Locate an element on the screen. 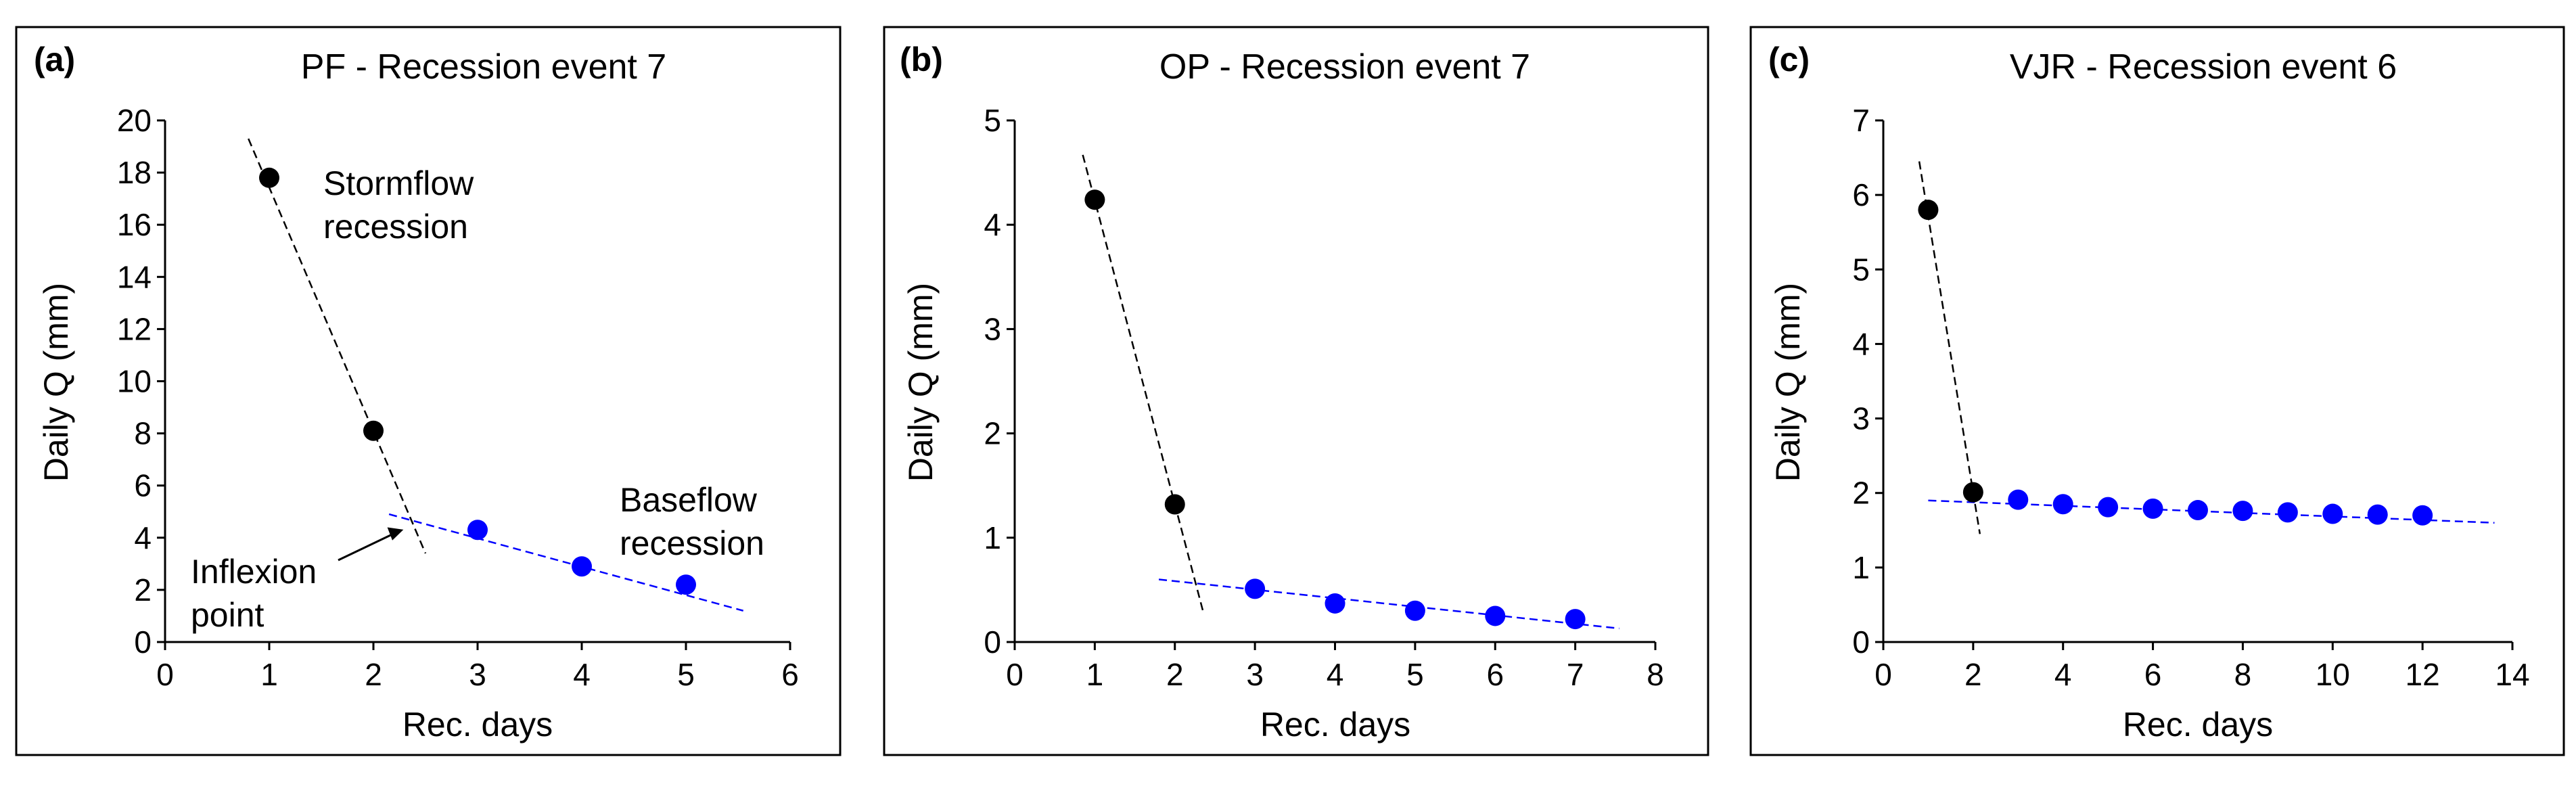 The height and width of the screenshot is (801, 2576). x-tick-label: 14 is located at coordinates (2512, 675).